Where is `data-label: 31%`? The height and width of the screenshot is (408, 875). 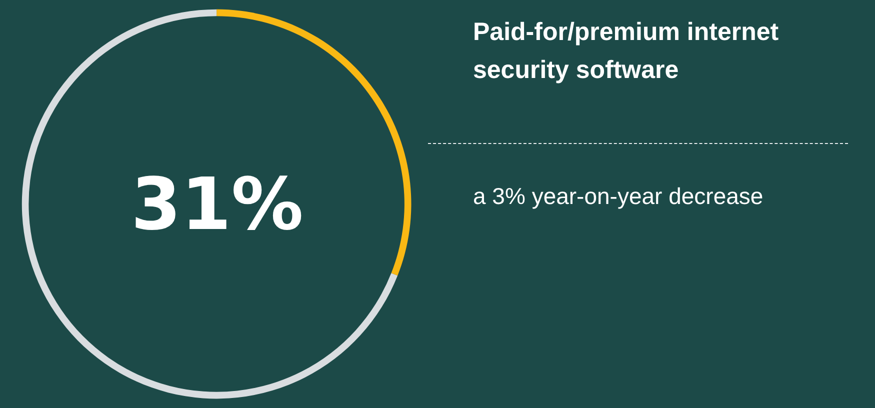
data-label: 31% is located at coordinates (217, 204).